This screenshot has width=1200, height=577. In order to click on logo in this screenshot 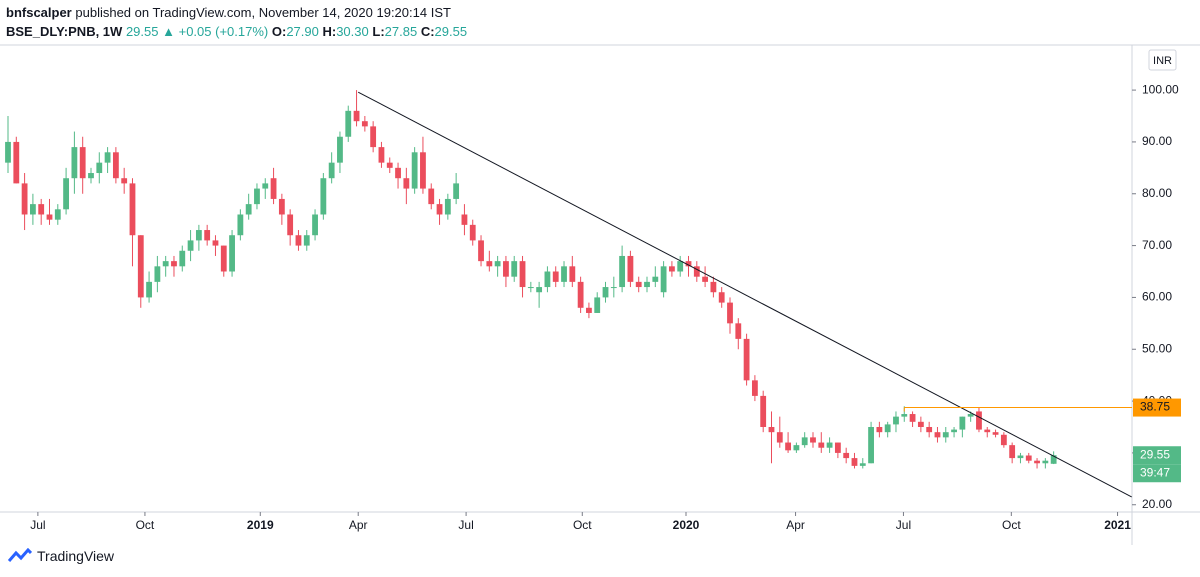, I will do `click(20, 555)`.